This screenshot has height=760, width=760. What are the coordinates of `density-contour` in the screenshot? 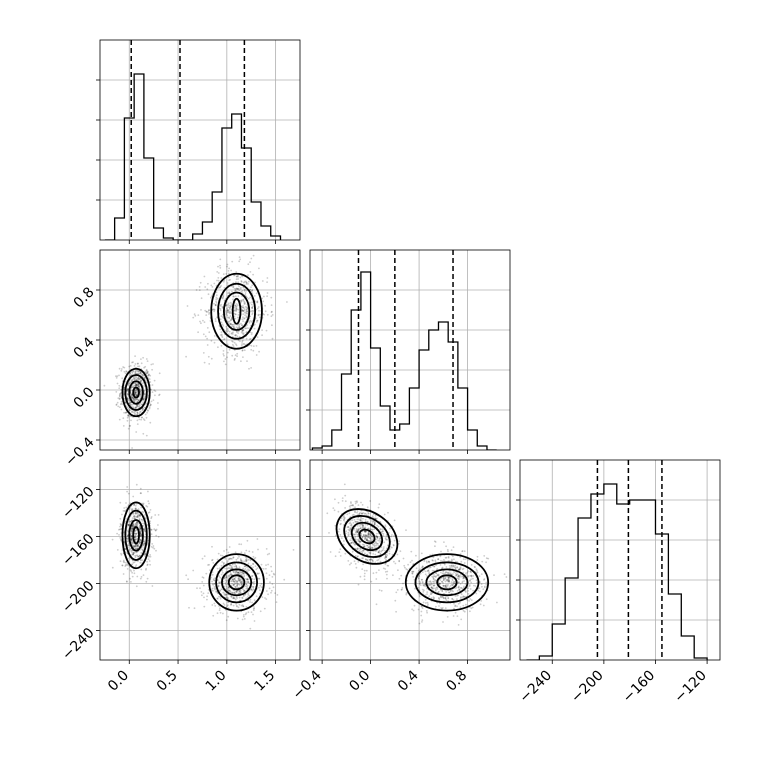 It's located at (367, 536).